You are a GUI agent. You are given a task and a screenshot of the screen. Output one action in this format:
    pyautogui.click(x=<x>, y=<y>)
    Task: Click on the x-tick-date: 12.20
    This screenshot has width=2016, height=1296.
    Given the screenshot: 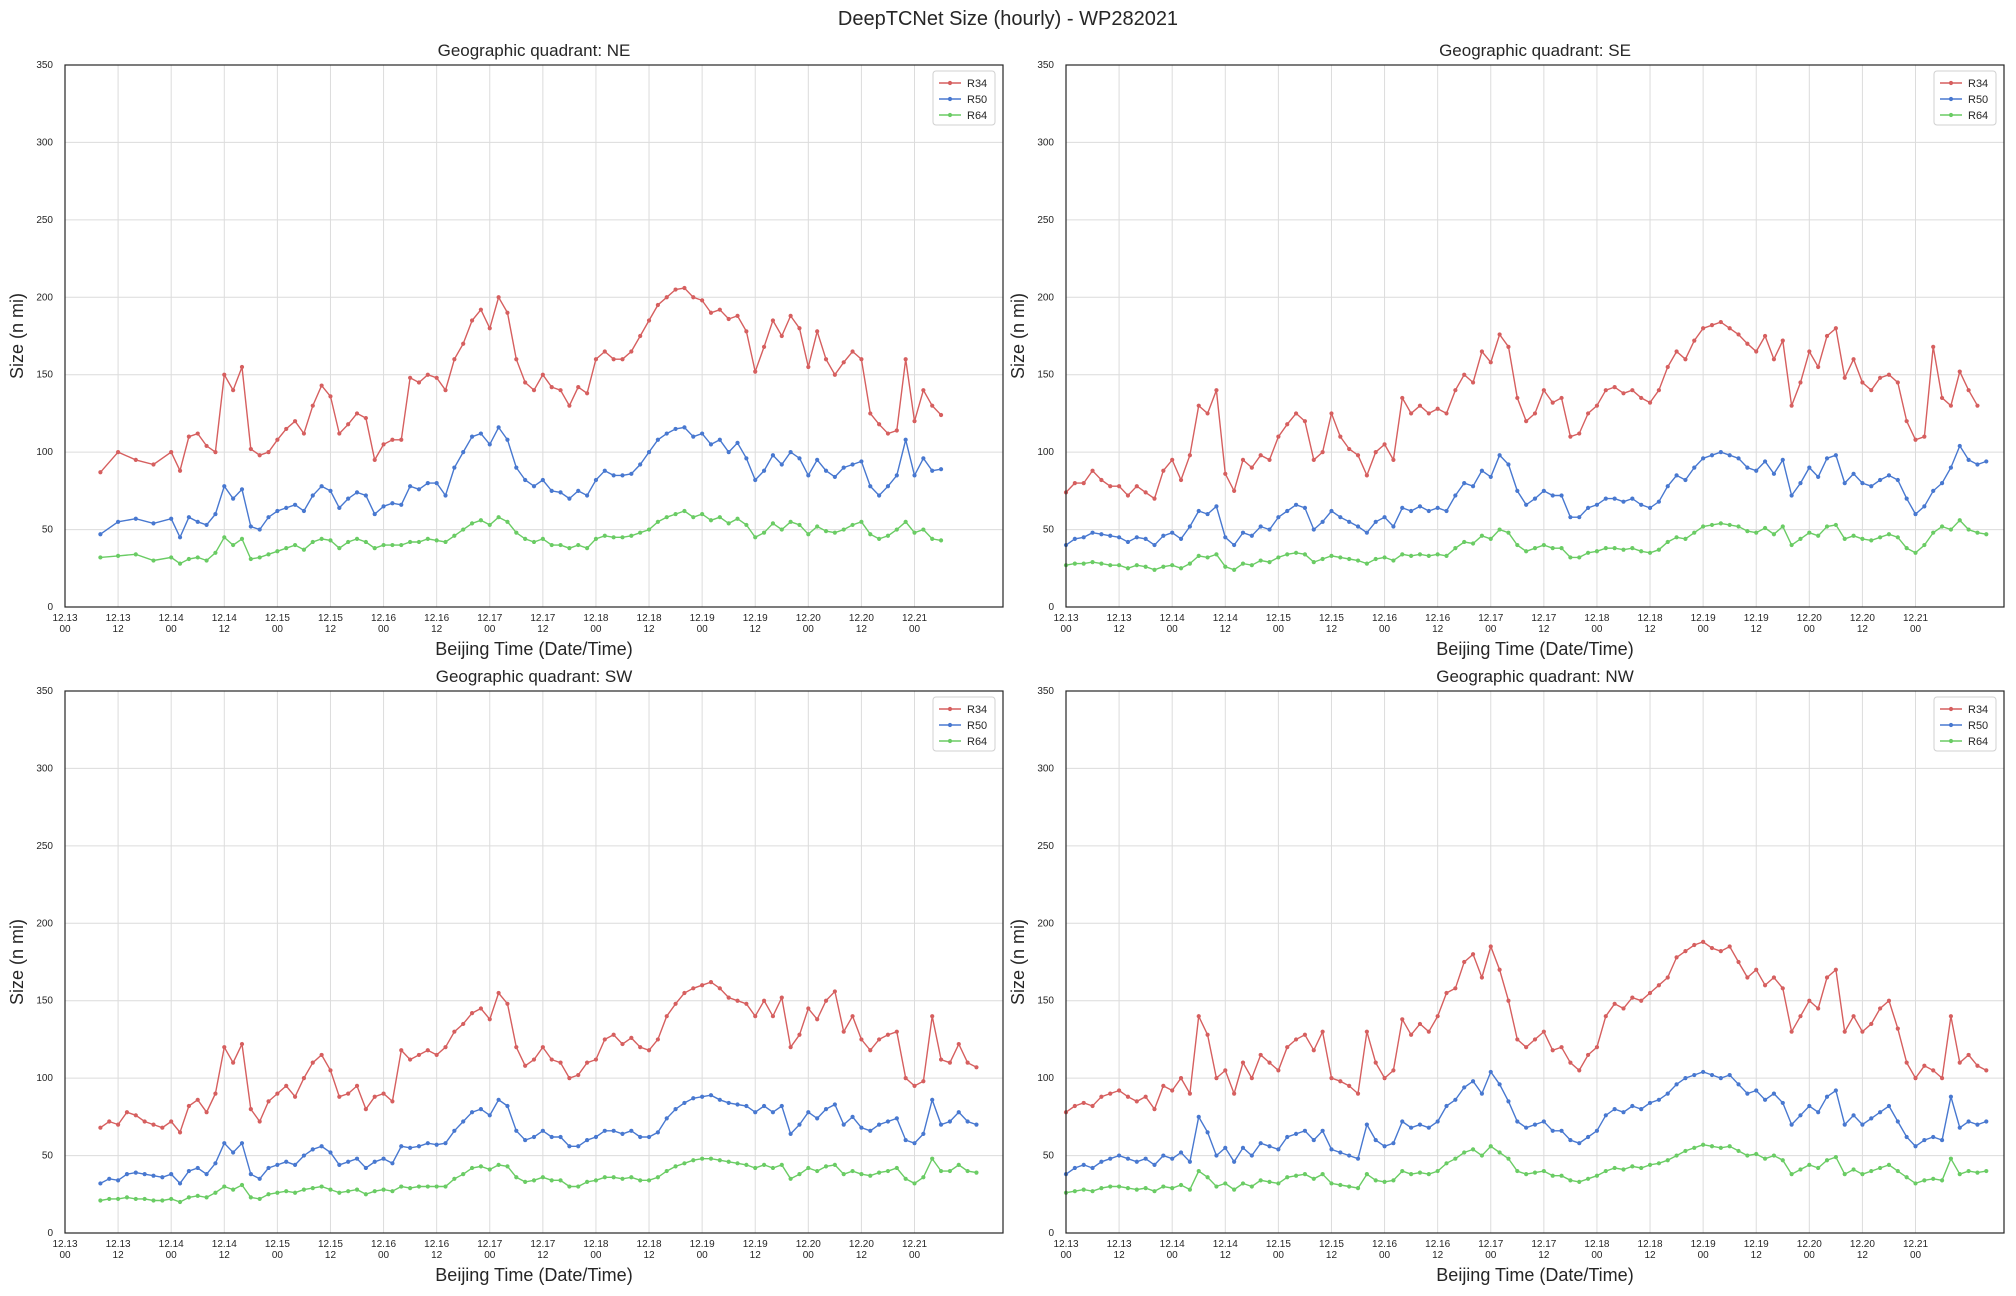 What is the action you would take?
    pyautogui.click(x=808, y=618)
    